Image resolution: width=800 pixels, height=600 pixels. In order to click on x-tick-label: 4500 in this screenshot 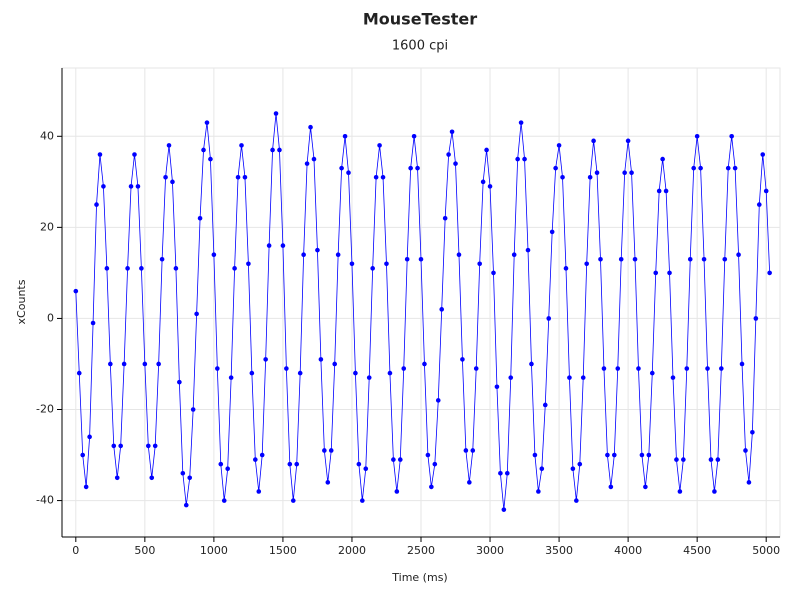, I will do `click(697, 550)`.